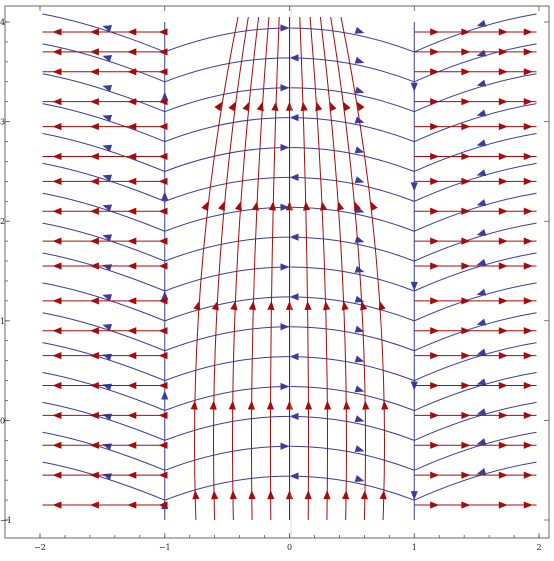 Image resolution: width=554 pixels, height=561 pixels. I want to click on y-tick-label: 1, so click(2, 321).